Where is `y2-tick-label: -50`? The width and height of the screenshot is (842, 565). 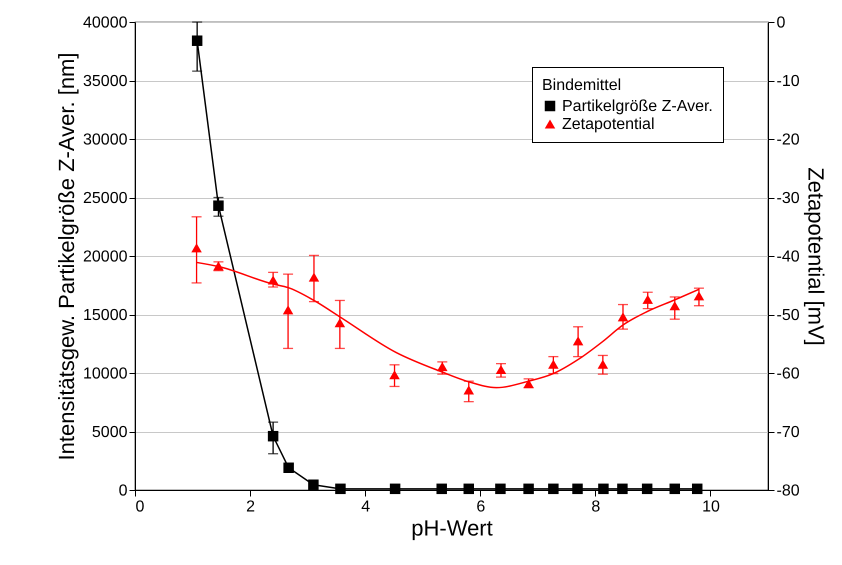
y2-tick-label: -50 is located at coordinates (788, 315).